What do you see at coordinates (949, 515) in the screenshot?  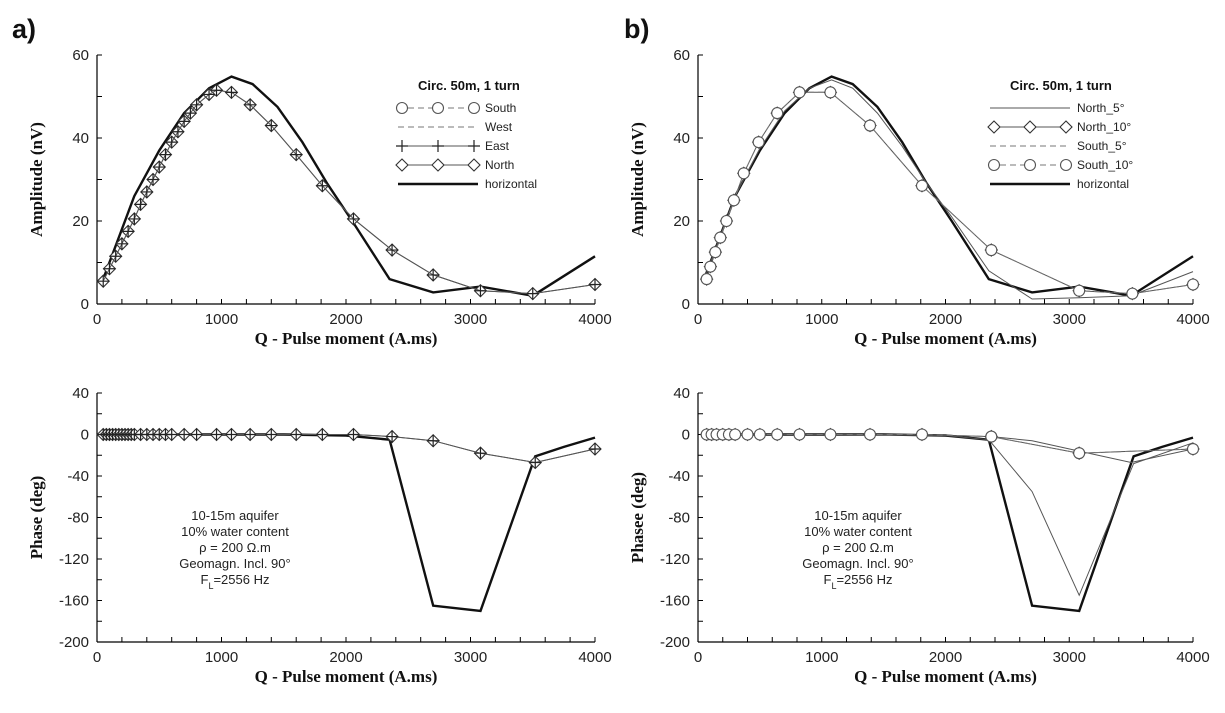 I see `series-line-South_5°` at bounding box center [949, 515].